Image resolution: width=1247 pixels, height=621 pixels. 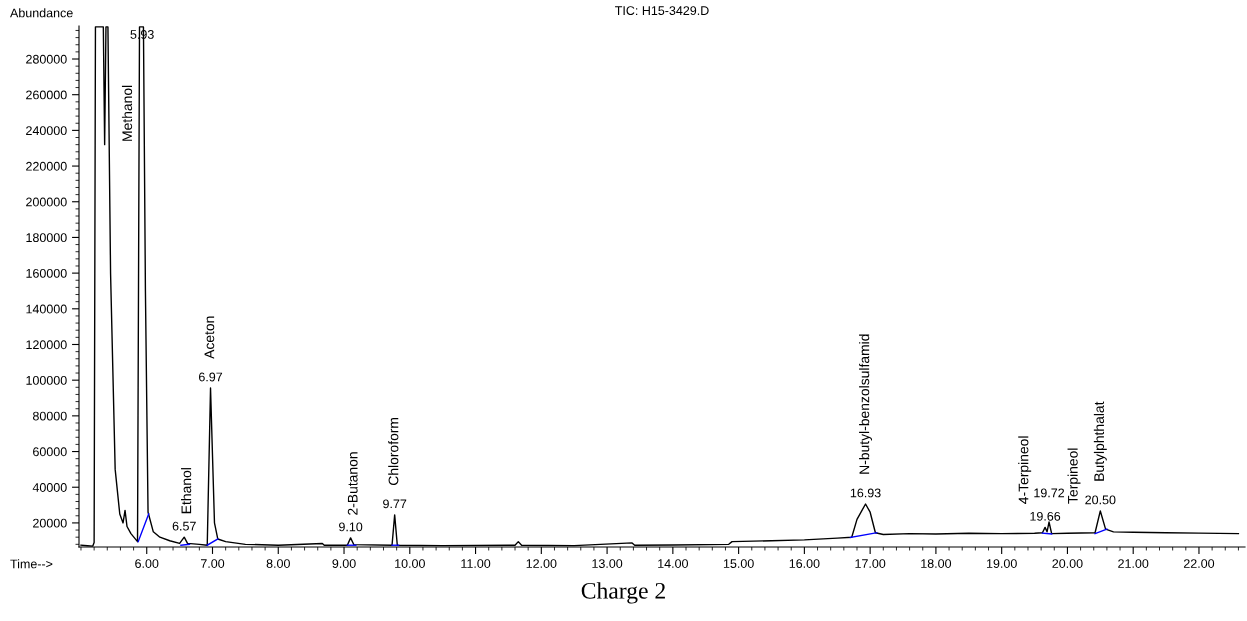 What do you see at coordinates (46, 202) in the screenshot?
I see `y-tick-label: 200000` at bounding box center [46, 202].